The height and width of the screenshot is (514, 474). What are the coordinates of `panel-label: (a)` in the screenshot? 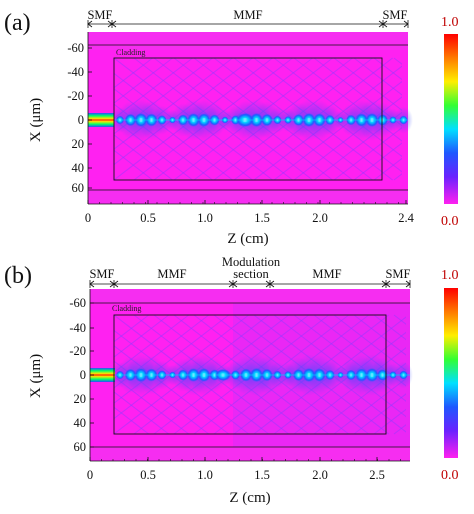 It's located at (17, 23).